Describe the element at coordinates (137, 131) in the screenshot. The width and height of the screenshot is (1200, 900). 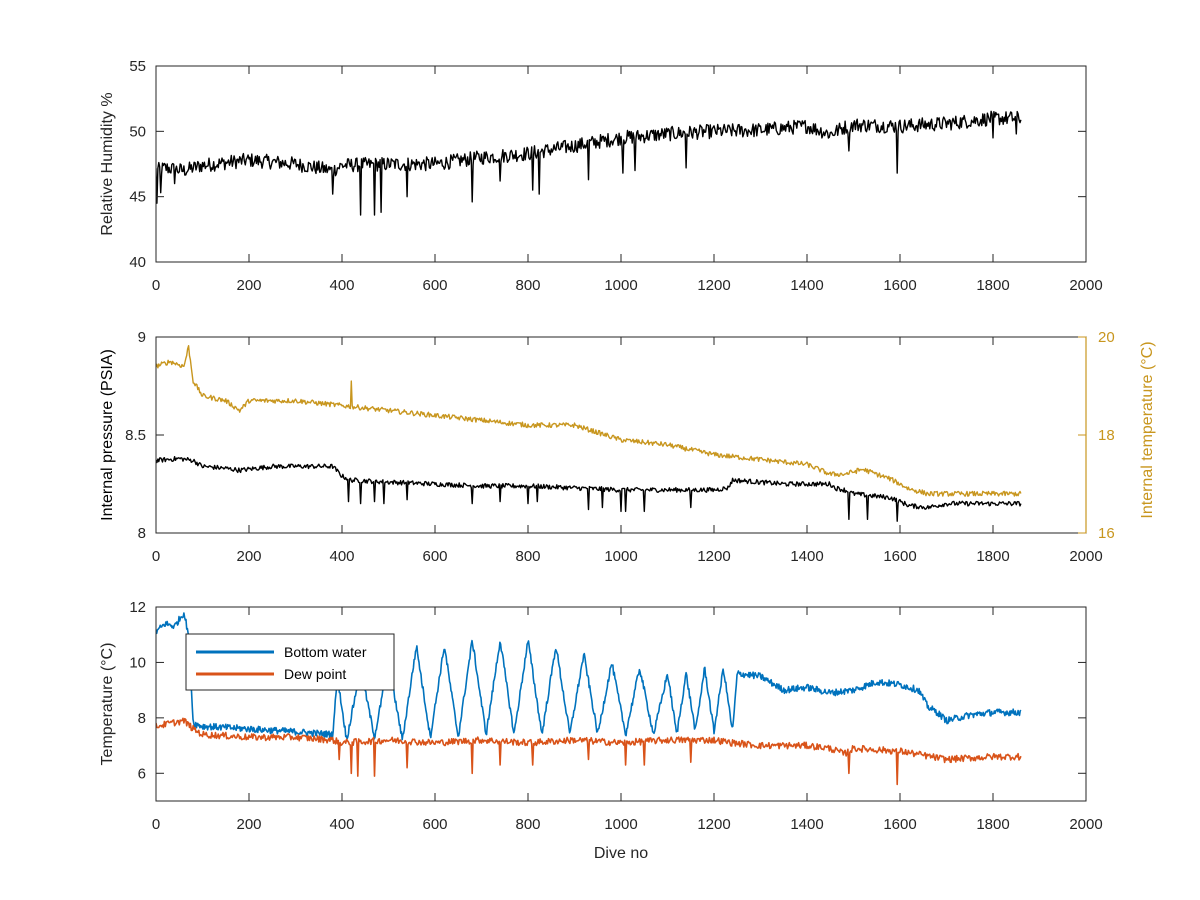
I see `humidity-y-tick-label-50: 50` at that location.